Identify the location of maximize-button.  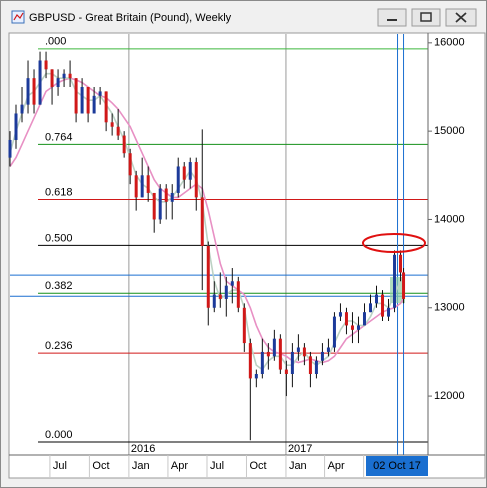
(426, 17).